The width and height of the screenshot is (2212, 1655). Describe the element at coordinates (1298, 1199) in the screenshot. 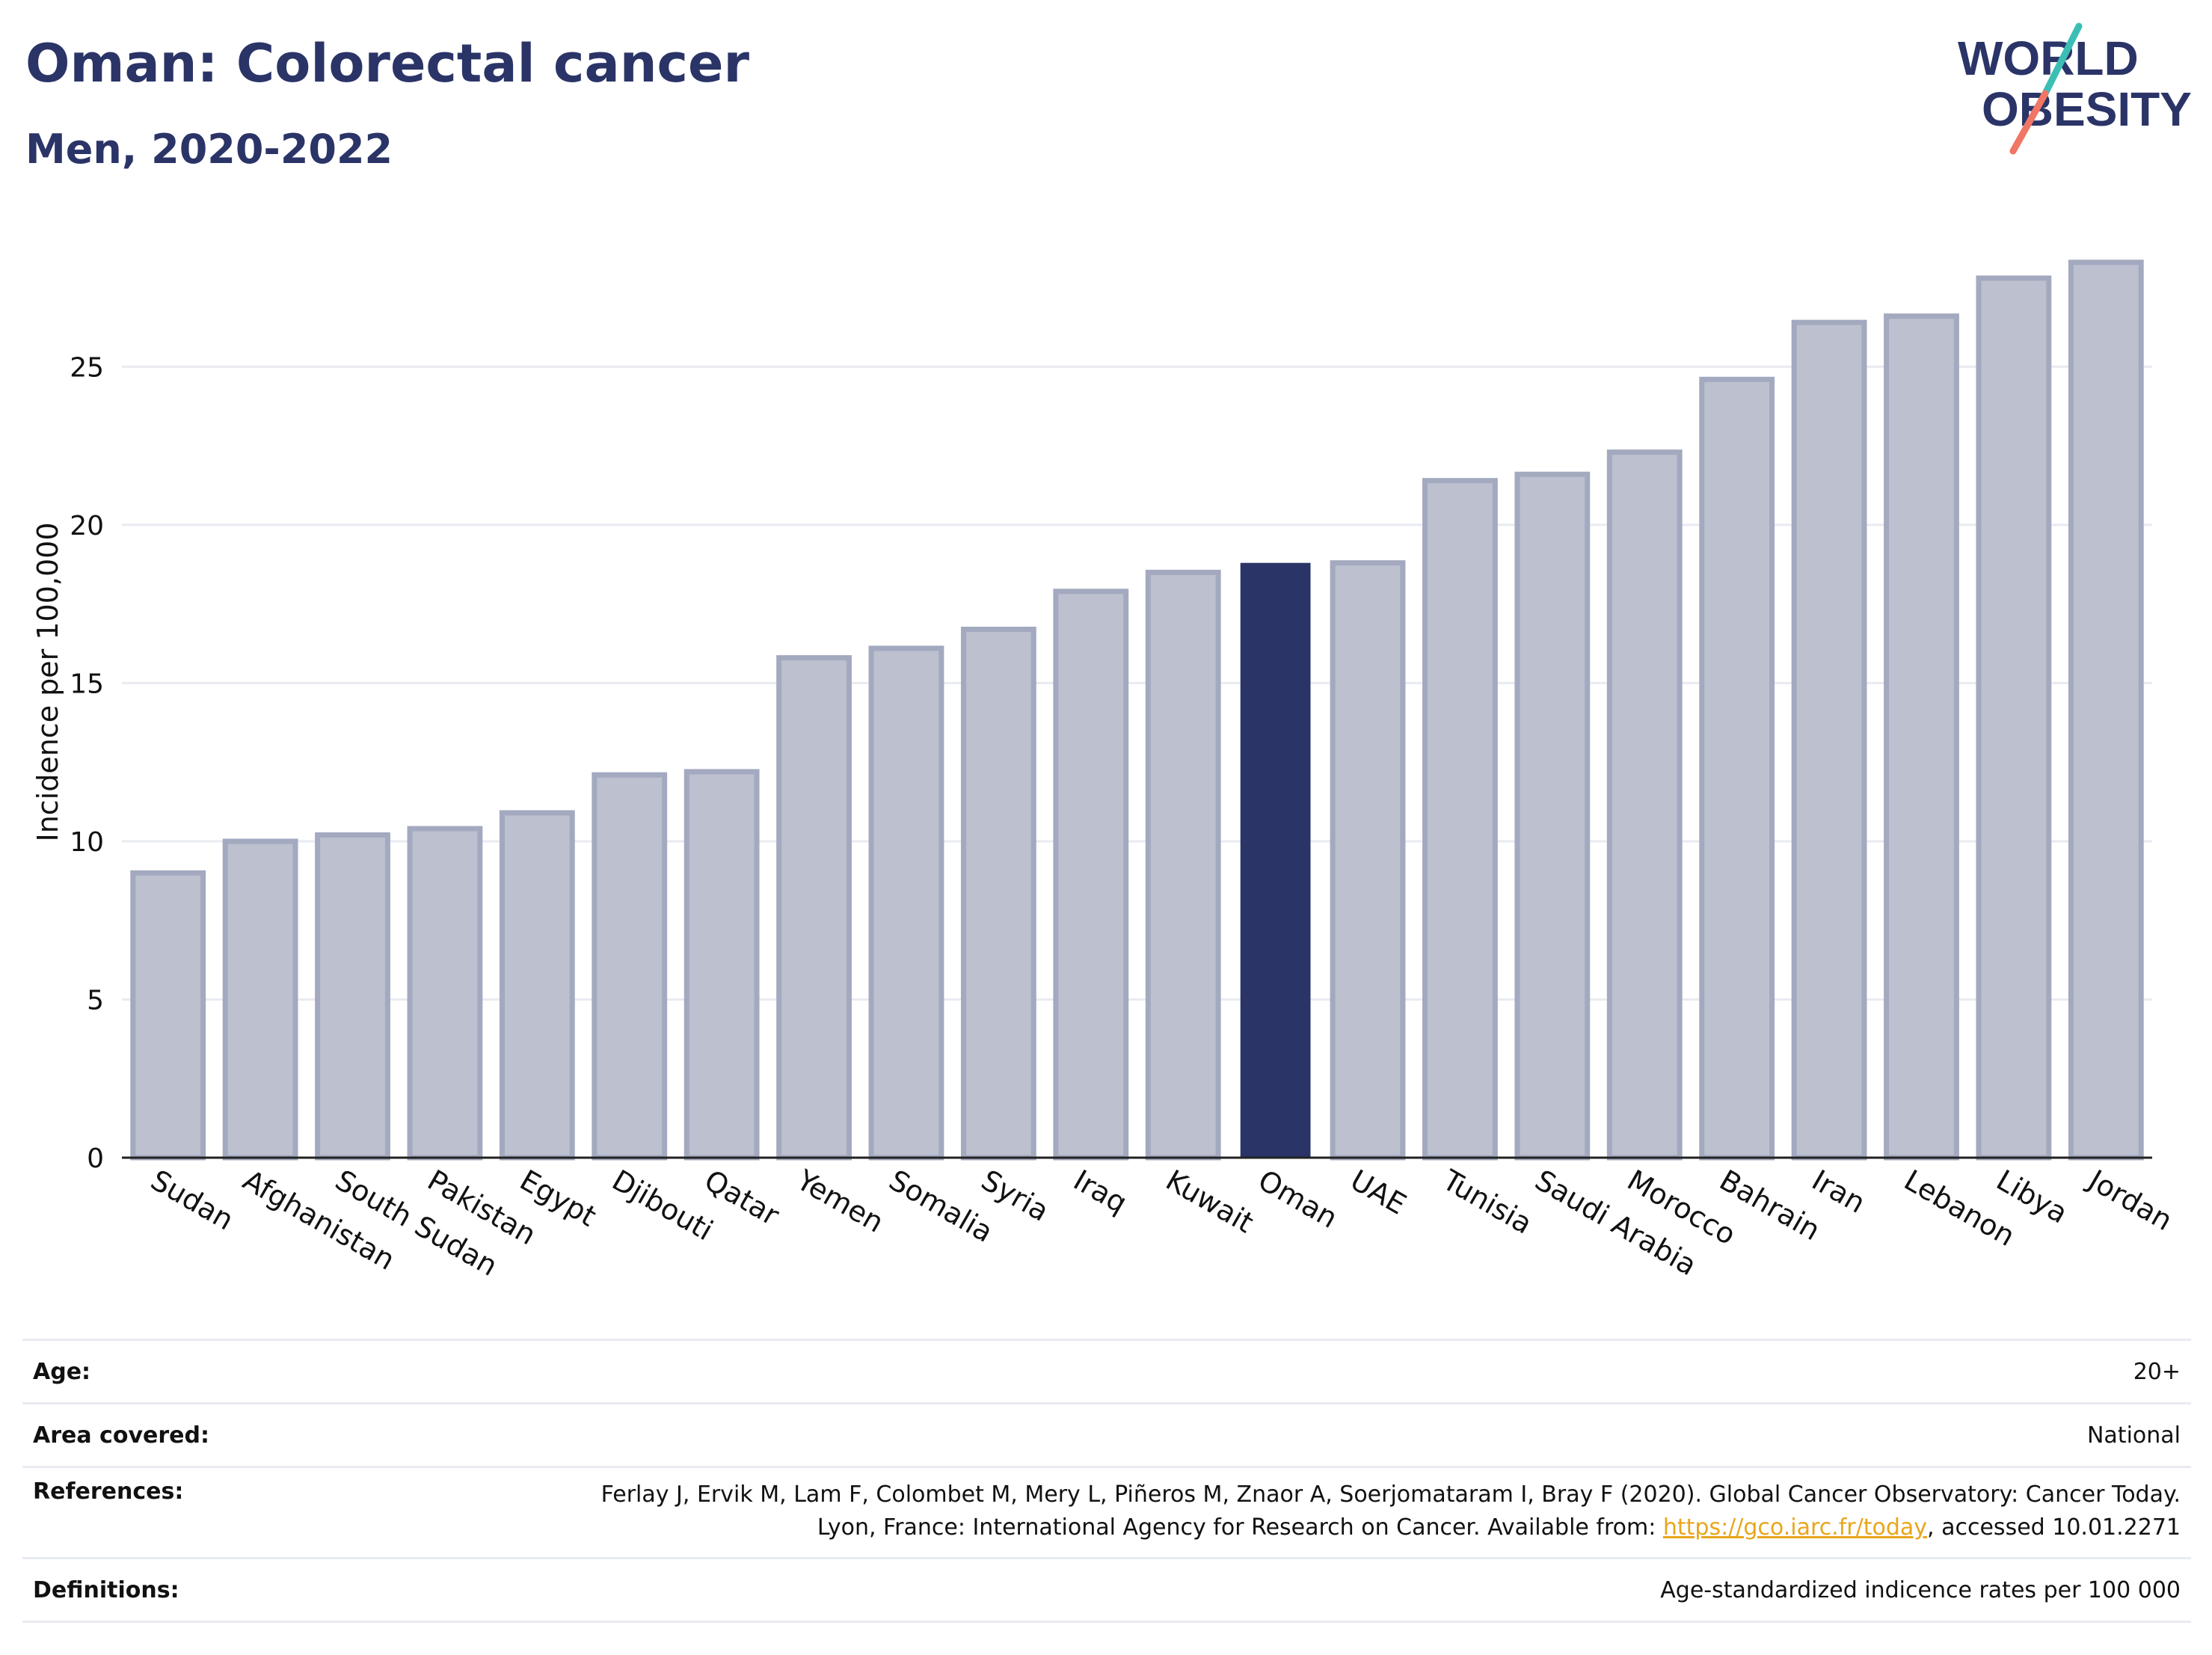

I see `x-tick-label: Oman` at that location.